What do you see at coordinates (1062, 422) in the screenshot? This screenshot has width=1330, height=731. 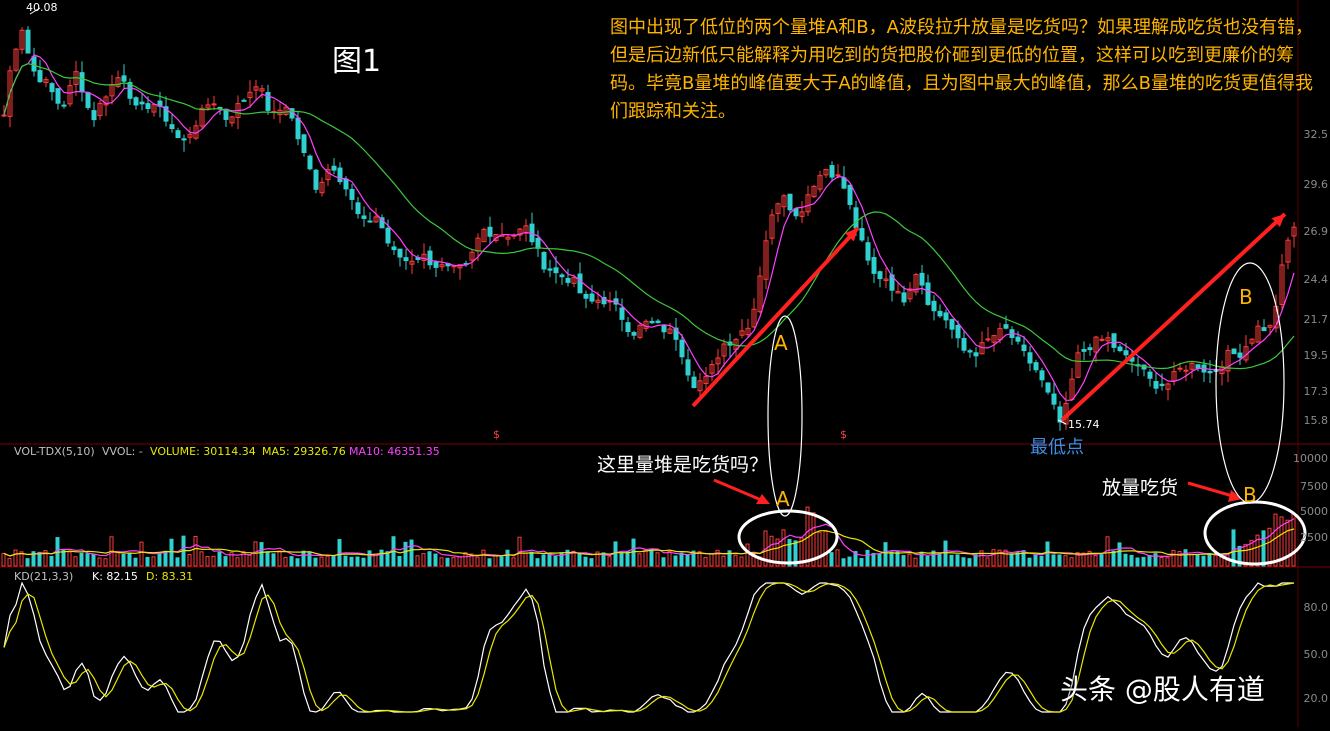 I see `low-marker-line` at bounding box center [1062, 422].